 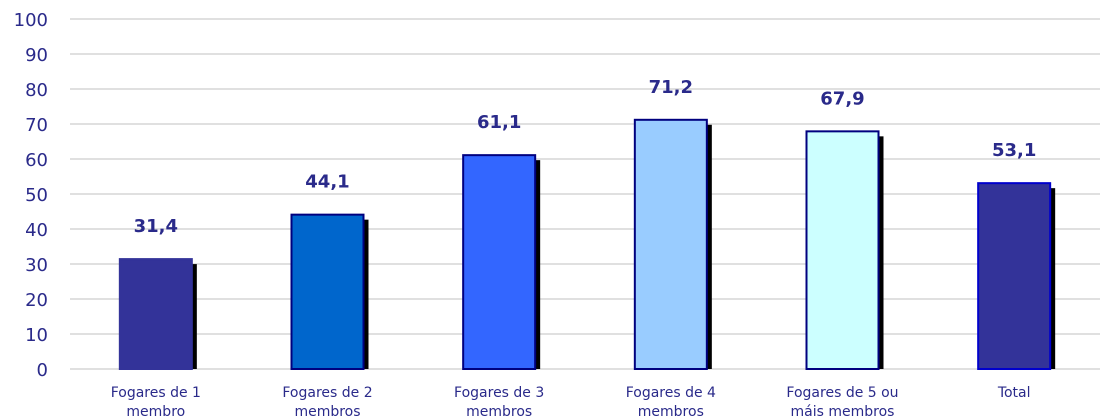 I want to click on y-axis-ticks: 0 10 20 30 40 50 60 70 80 90 100, so click(x=31, y=195).